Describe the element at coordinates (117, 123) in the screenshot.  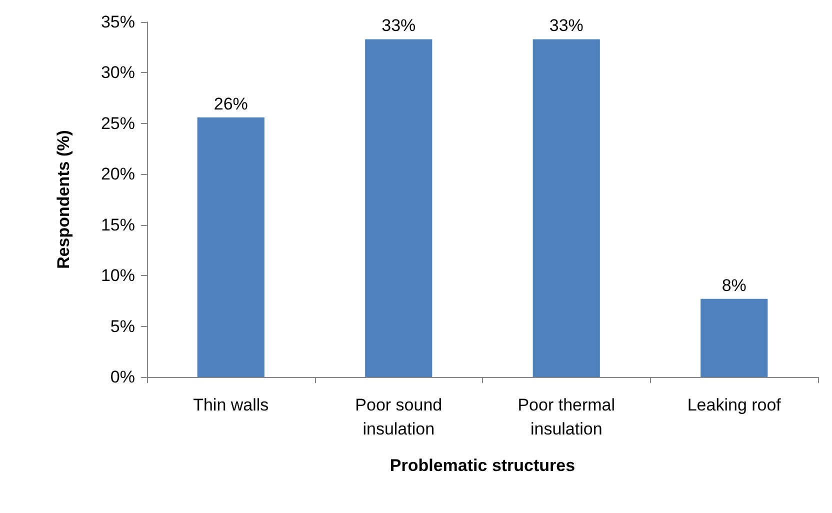
I see `y-tick-label: 25%` at that location.